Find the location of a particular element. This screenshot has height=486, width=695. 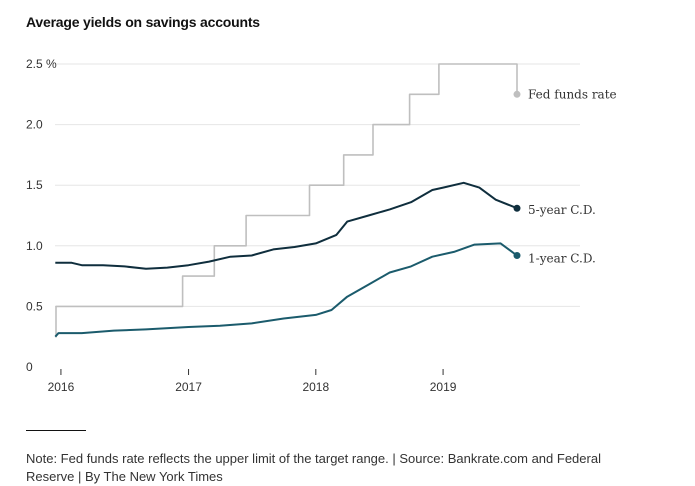

y-tick-label: 2.0 is located at coordinates (34, 125).